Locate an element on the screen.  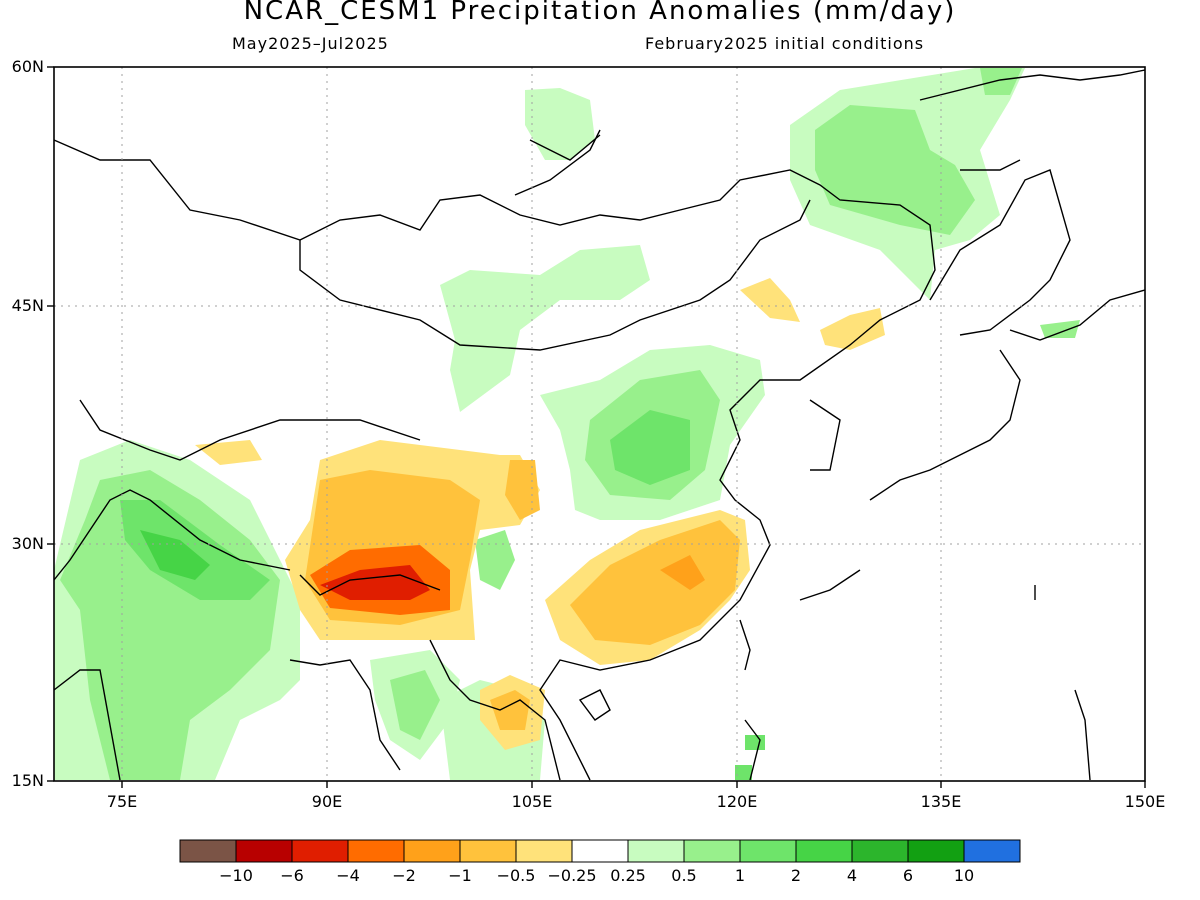
colorbar-label: −0.25 is located at coordinates (572, 875).